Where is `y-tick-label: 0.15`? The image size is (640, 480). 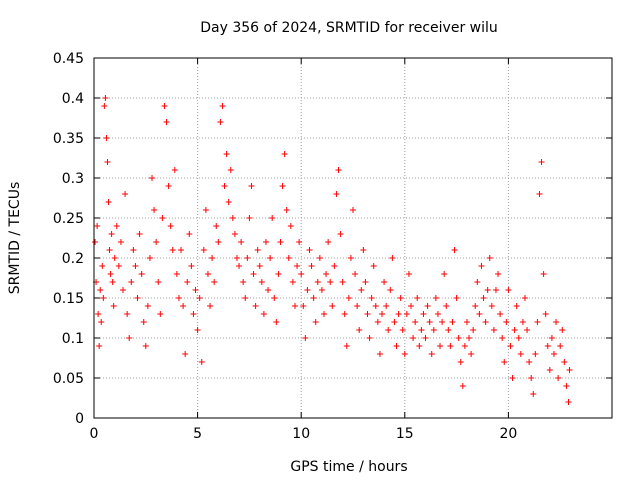 y-tick-label: 0.15 is located at coordinates (68, 299).